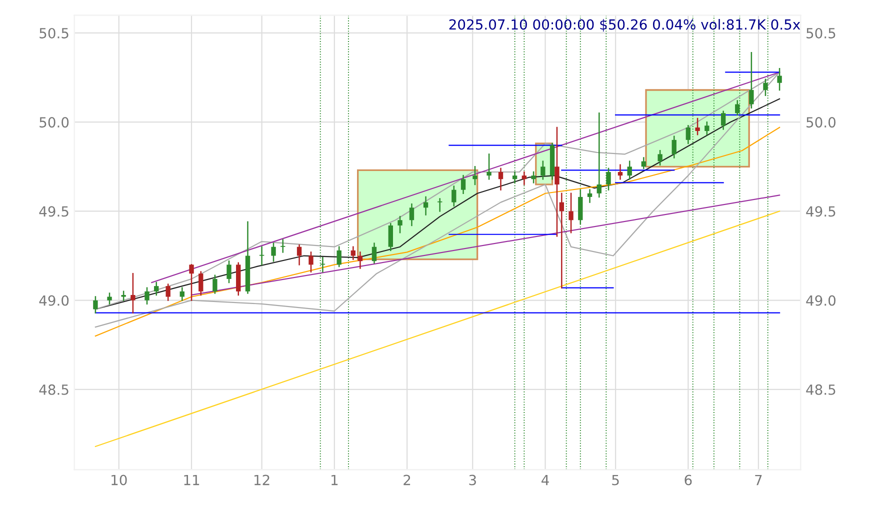  What do you see at coordinates (54, 33) in the screenshot?
I see `y-tick-label: 50.5` at bounding box center [54, 33].